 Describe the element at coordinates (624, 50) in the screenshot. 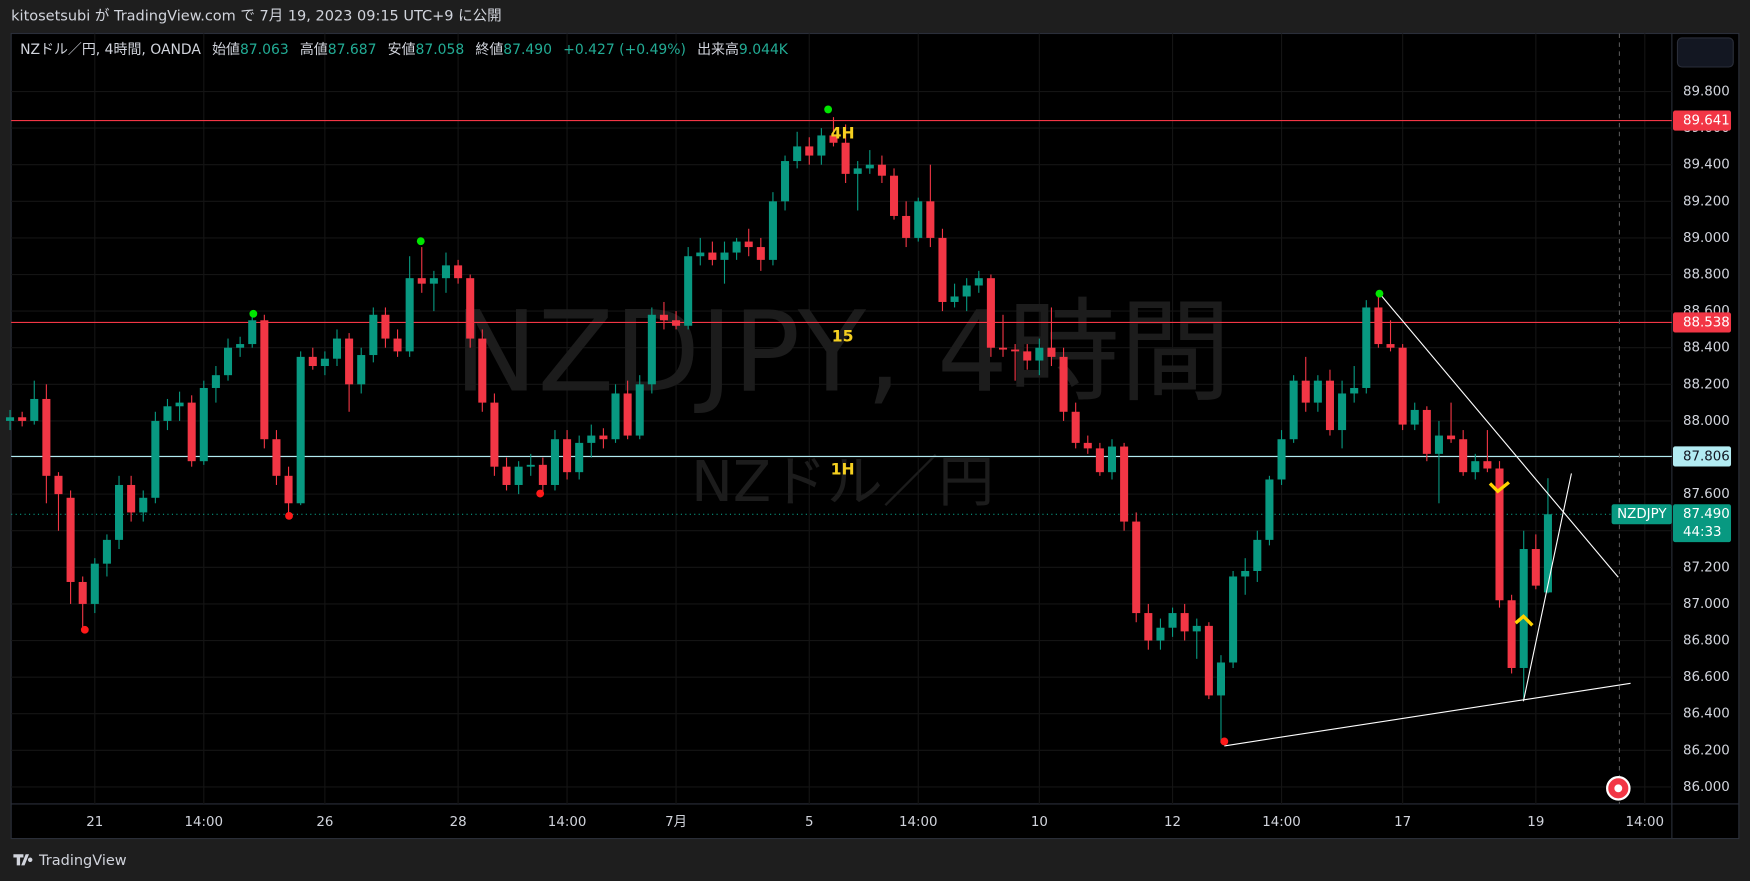

I see `change: +0.427 (+0.49%)` at that location.